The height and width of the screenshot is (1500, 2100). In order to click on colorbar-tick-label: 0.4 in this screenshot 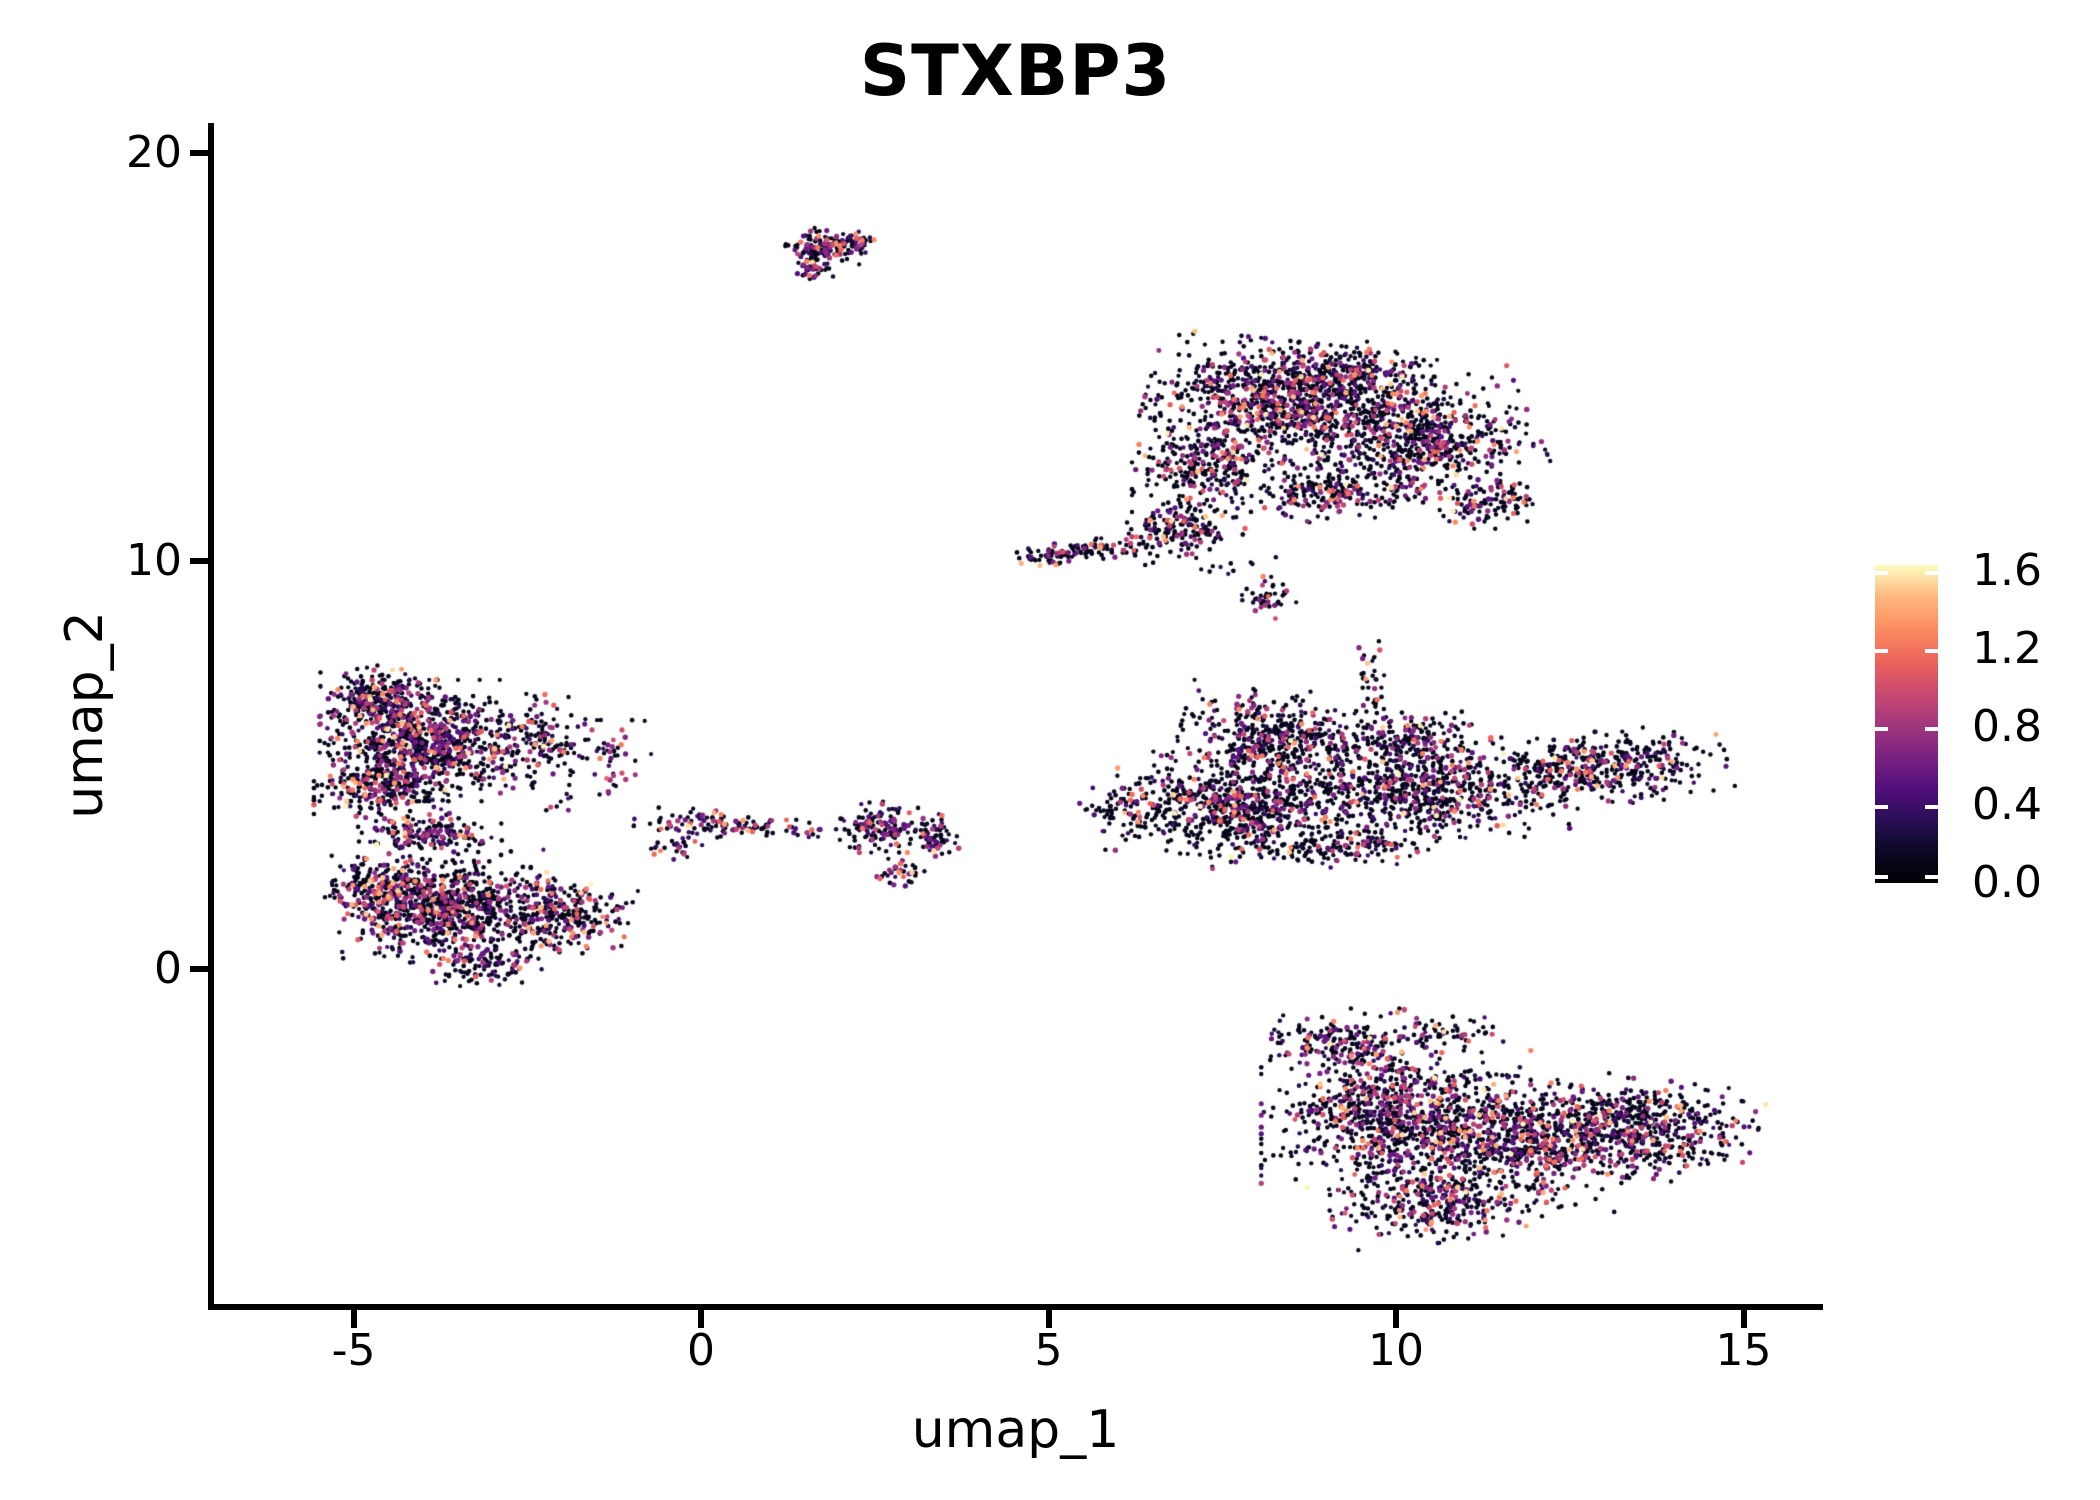, I will do `click(2007, 804)`.